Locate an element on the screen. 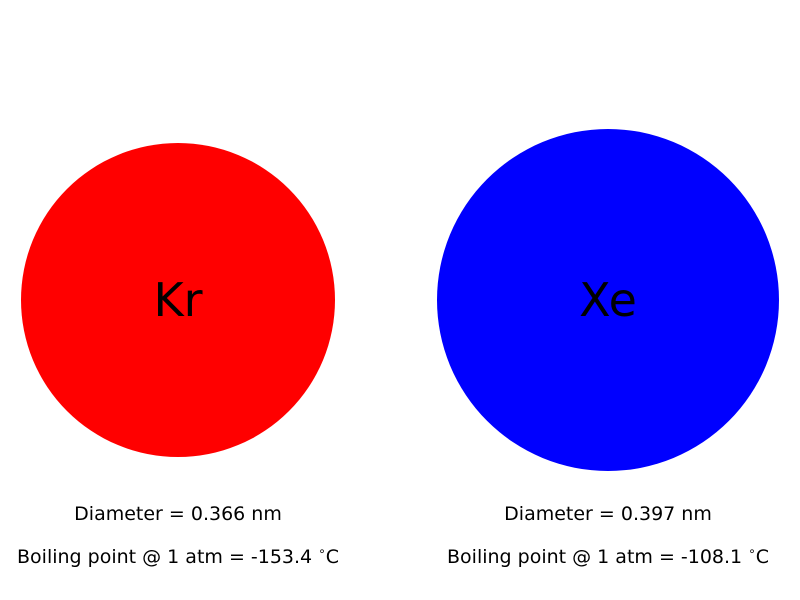 The height and width of the screenshot is (600, 800). element-symbol-kr: Kr is located at coordinates (177, 300).